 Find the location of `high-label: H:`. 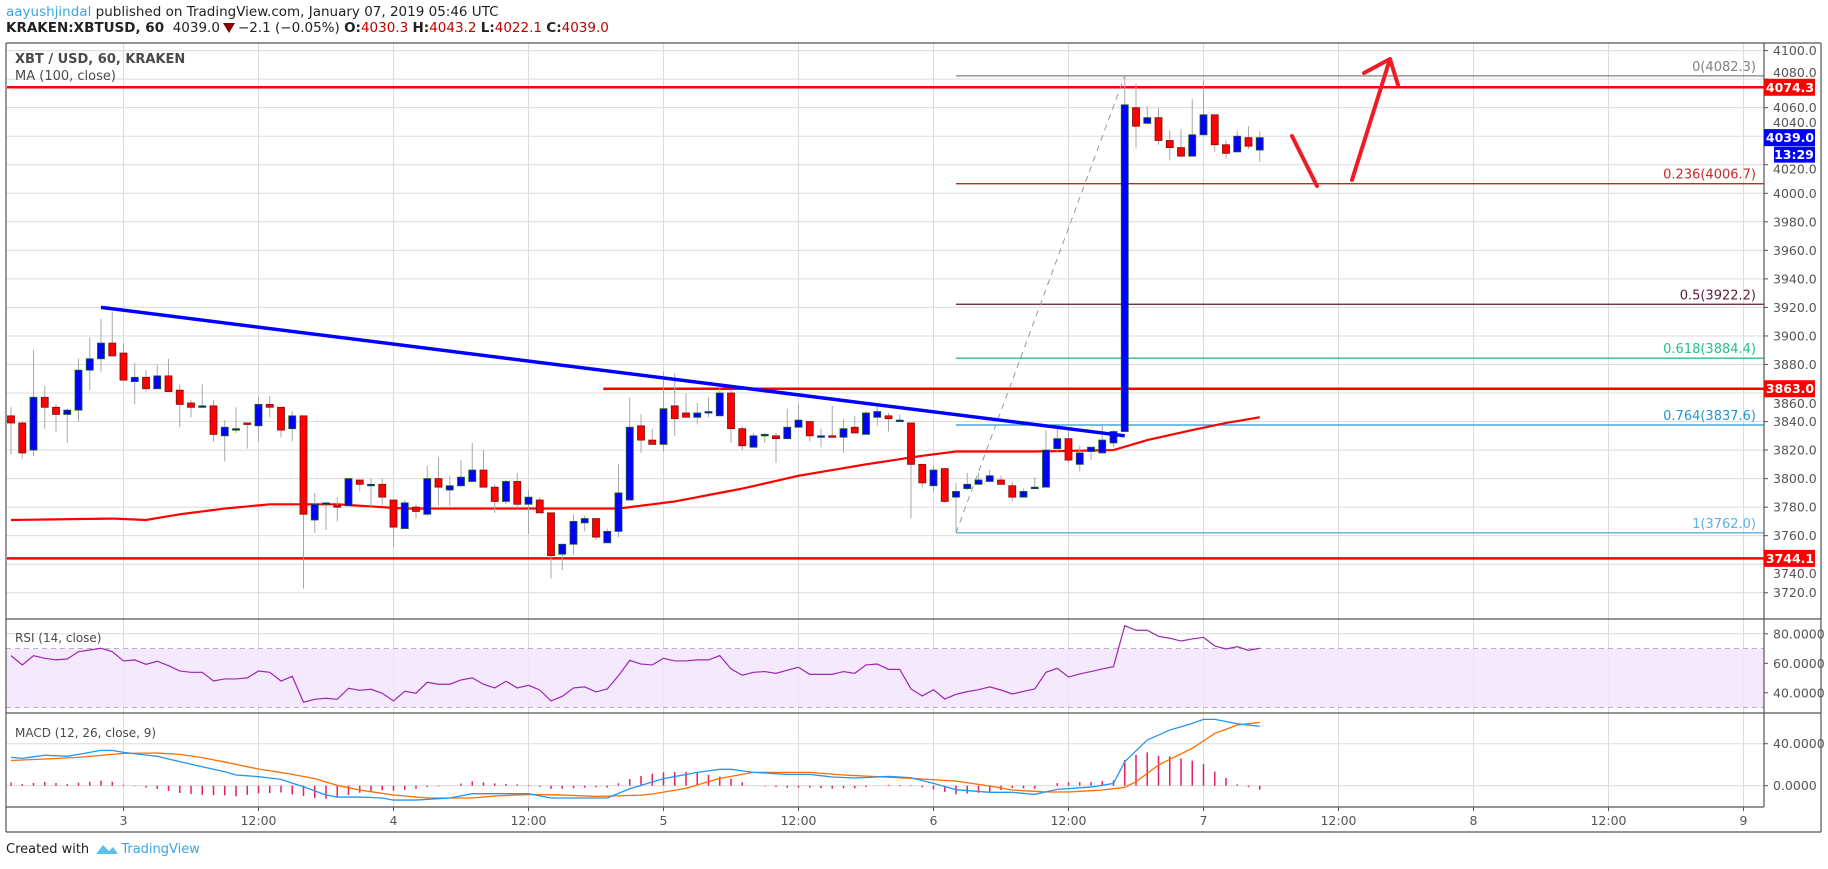

high-label: H: is located at coordinates (421, 28).